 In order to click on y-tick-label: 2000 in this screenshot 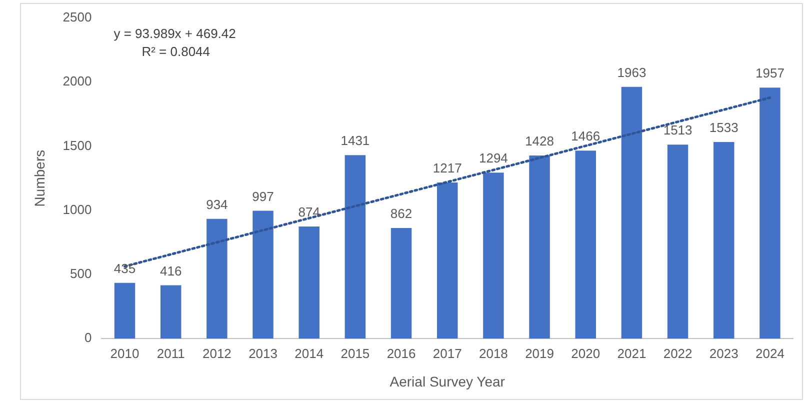, I will do `click(77, 81)`.